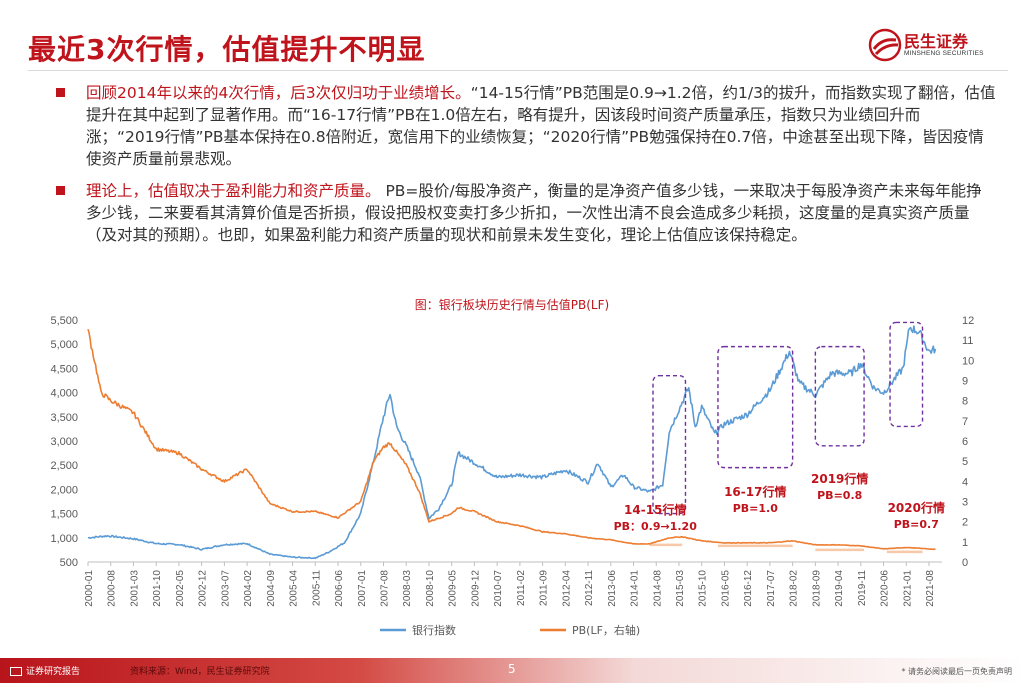 Image resolution: width=1024 pixels, height=683 pixels. I want to click on rally-annotation-label: 14-15行情, so click(655, 509).